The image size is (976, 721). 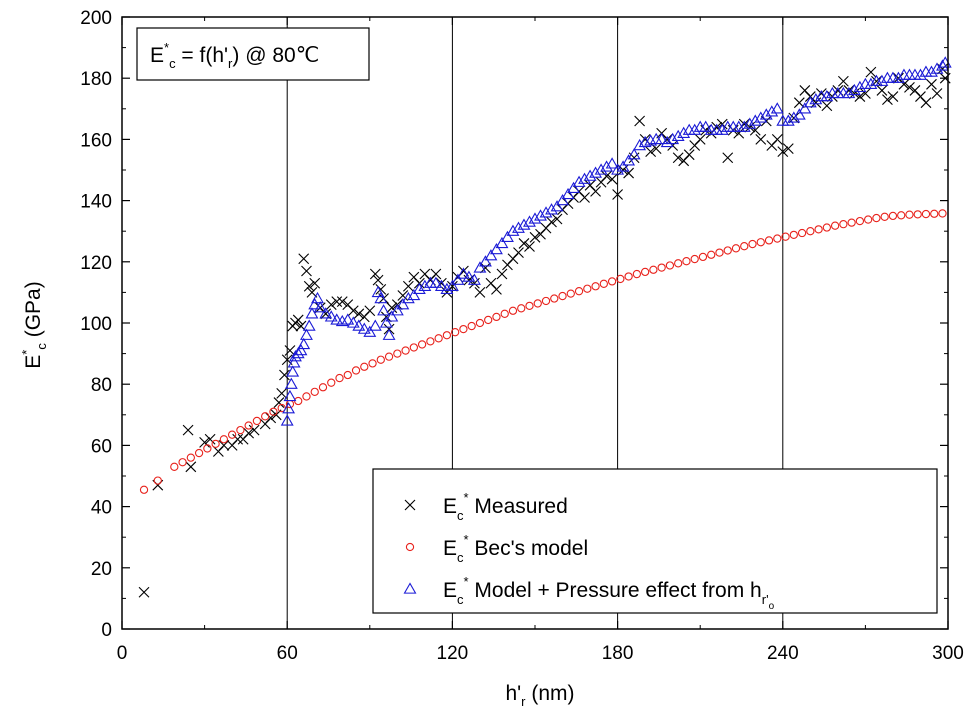 What do you see at coordinates (453, 653) in the screenshot?
I see `x-tick-label: 120` at bounding box center [453, 653].